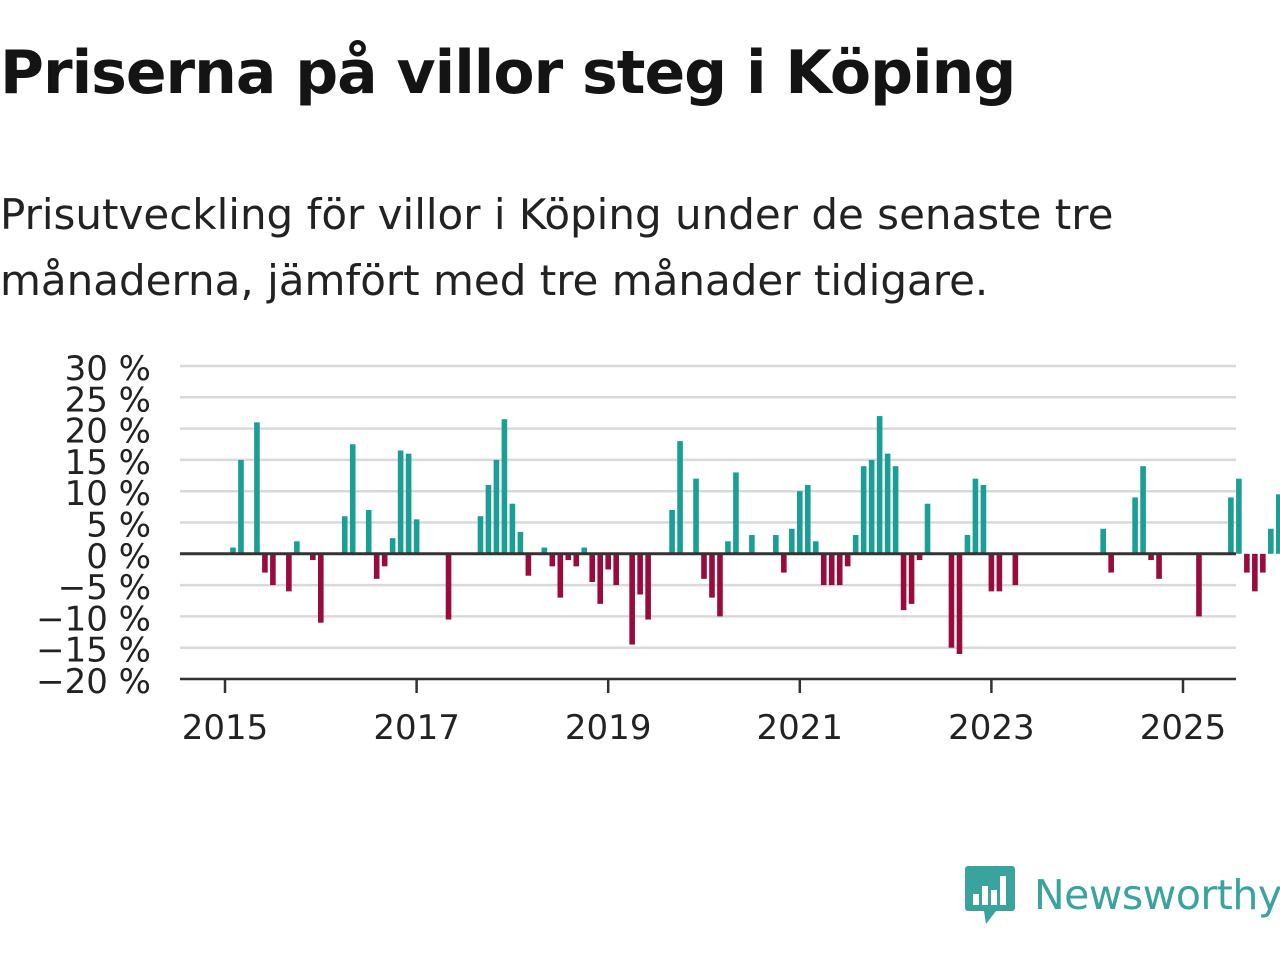 The height and width of the screenshot is (960, 1280). What do you see at coordinates (108, 432) in the screenshot?
I see `y-tick-label: 20 %` at bounding box center [108, 432].